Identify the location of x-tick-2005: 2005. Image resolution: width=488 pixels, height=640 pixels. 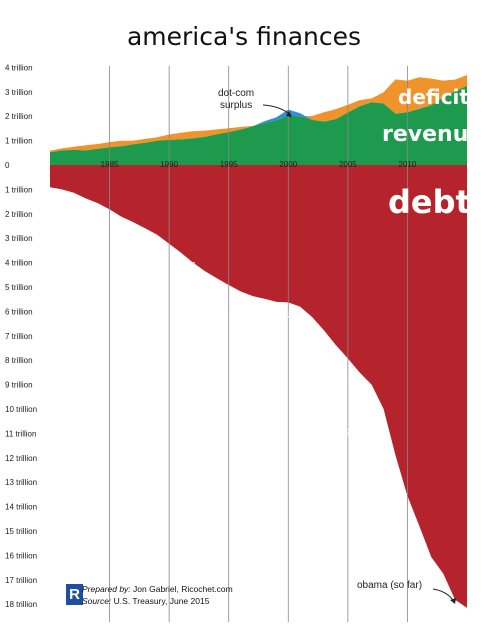
(348, 164).